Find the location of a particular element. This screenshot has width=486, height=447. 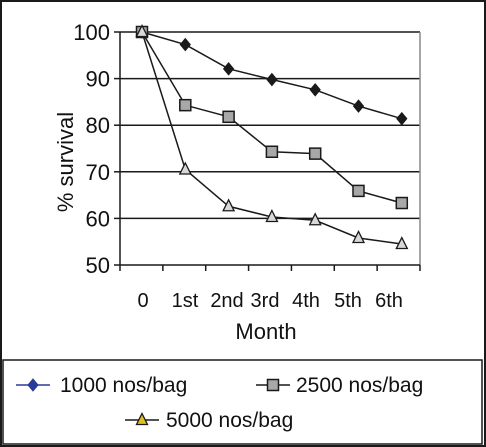

y-tick-label: 70 is located at coordinates (98, 172).